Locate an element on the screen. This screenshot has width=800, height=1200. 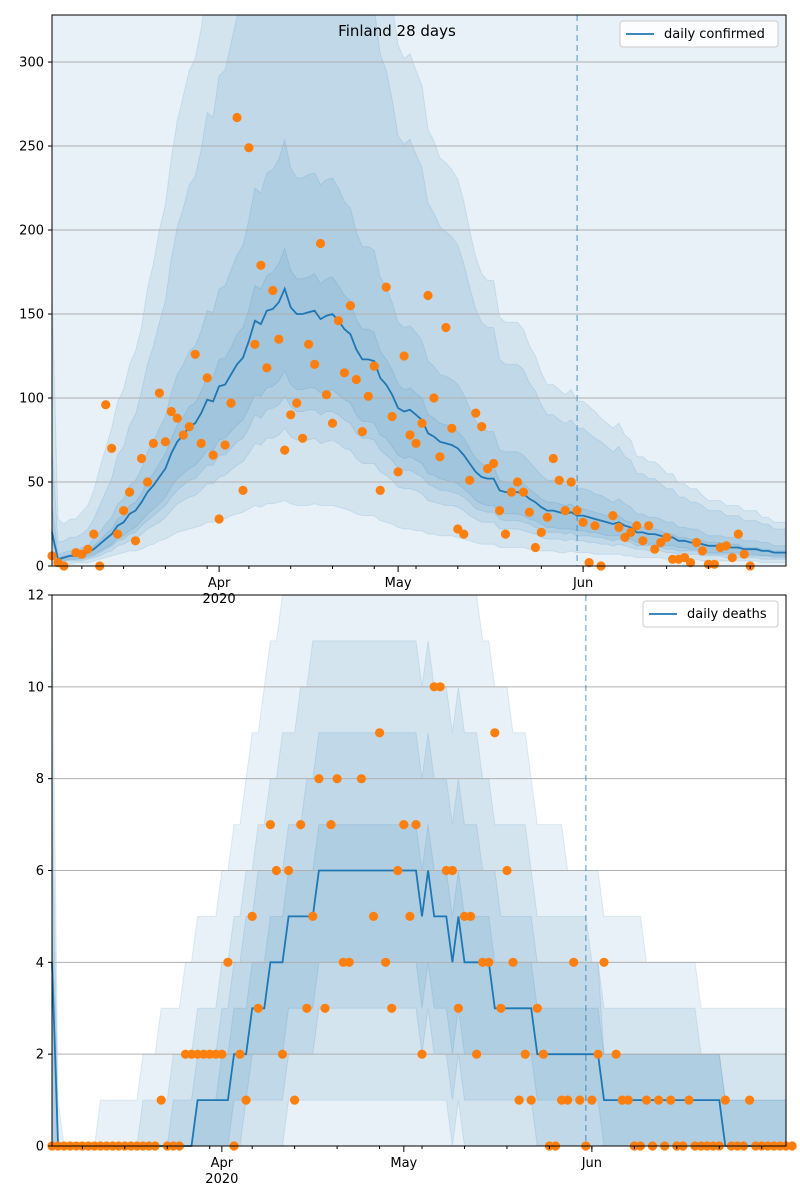
deaths-y-tick-label: 12 is located at coordinates (35, 596).